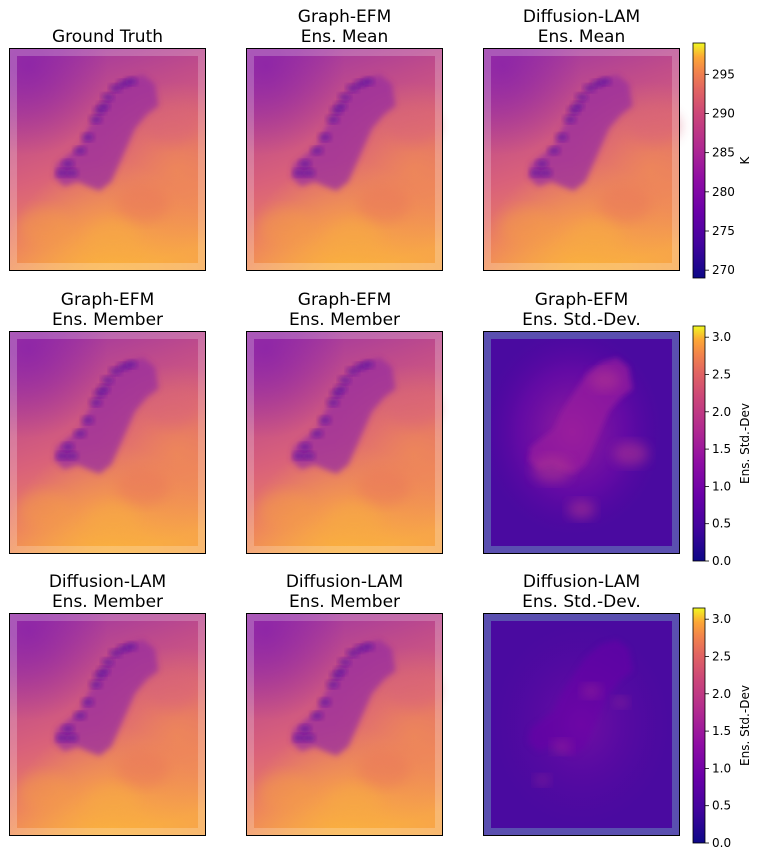  I want to click on colorbar-tick-label: 285, so click(723, 153).